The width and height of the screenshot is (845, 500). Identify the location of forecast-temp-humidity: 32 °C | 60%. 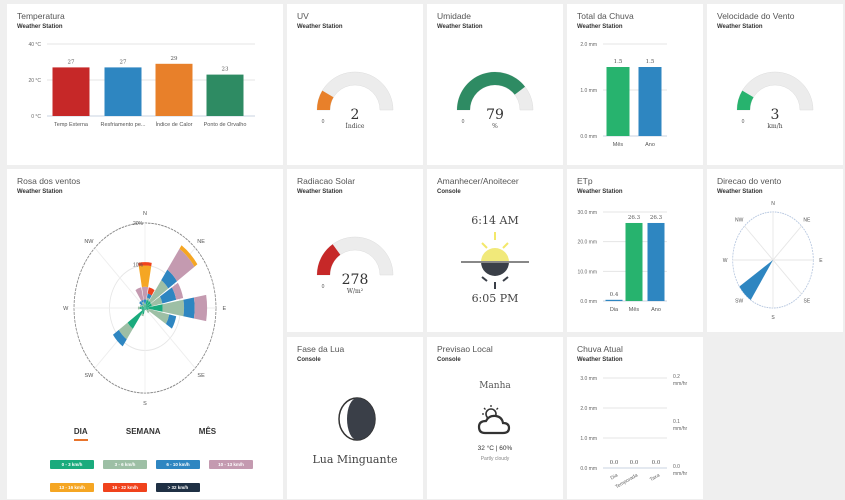
(495, 448).